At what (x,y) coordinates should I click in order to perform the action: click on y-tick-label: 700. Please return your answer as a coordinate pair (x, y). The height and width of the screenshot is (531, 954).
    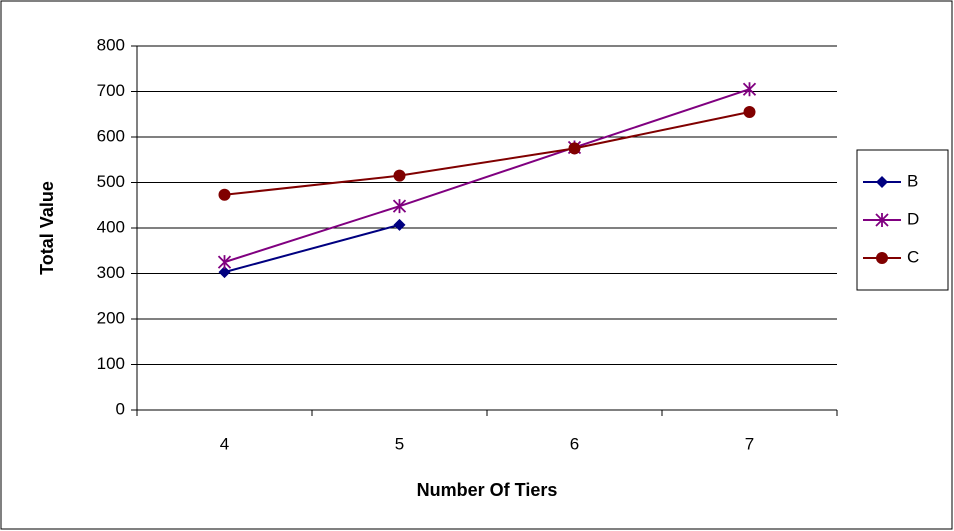
    Looking at the image, I should click on (111, 90).